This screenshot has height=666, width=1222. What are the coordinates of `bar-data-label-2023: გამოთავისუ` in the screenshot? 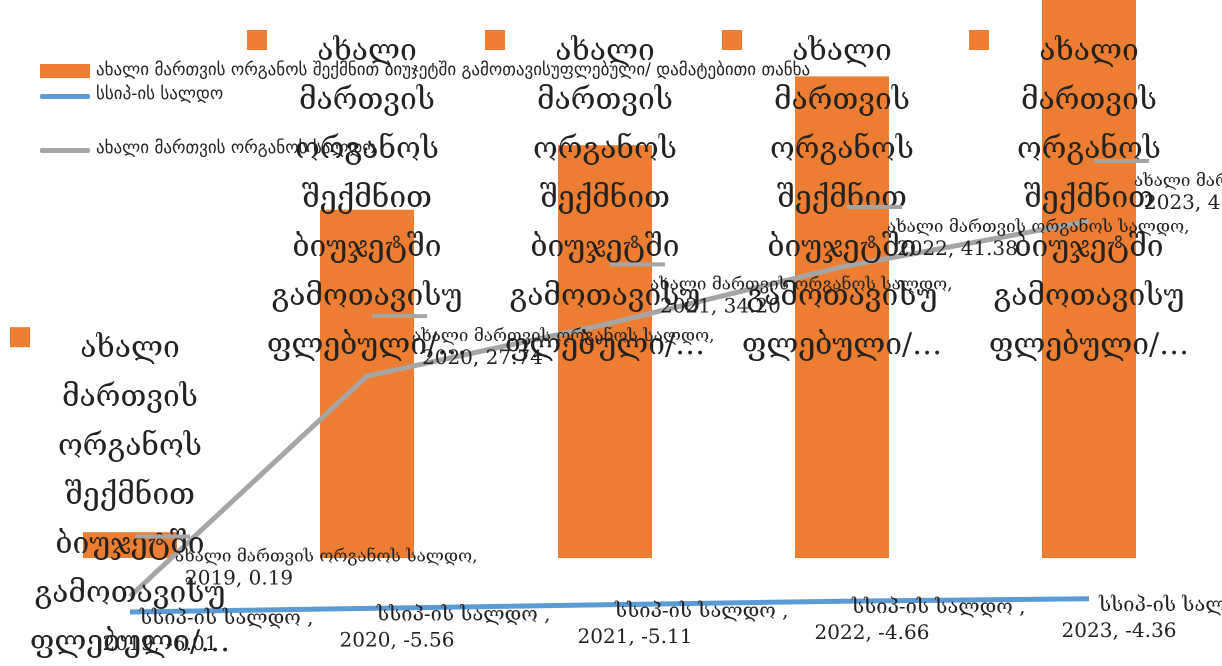 It's located at (1089, 295).